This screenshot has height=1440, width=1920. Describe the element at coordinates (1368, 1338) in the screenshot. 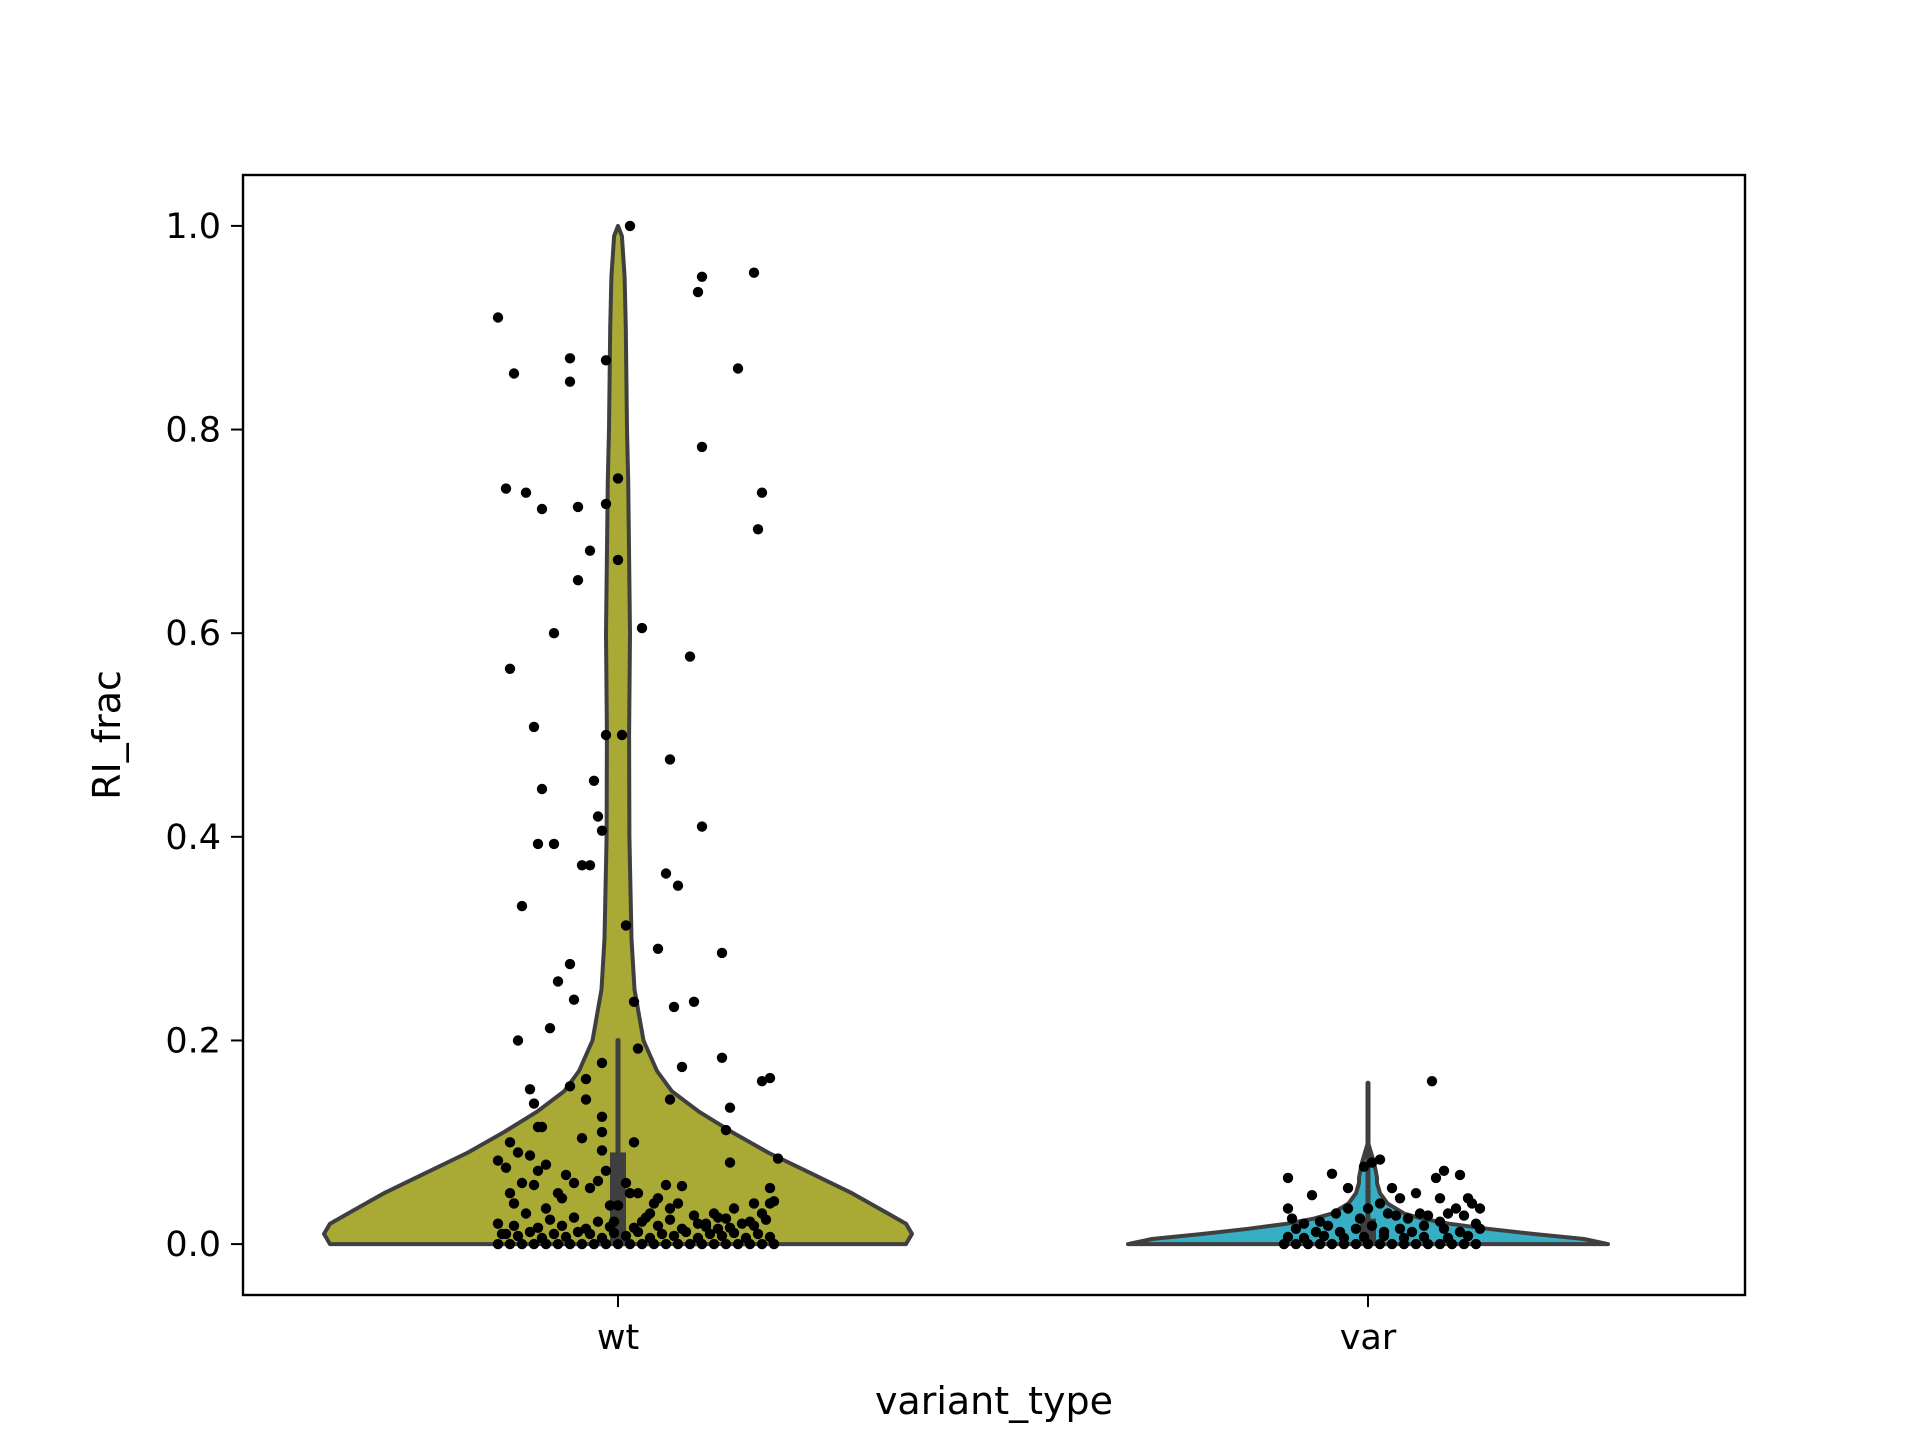

I see `x-tick-label-var: var` at that location.